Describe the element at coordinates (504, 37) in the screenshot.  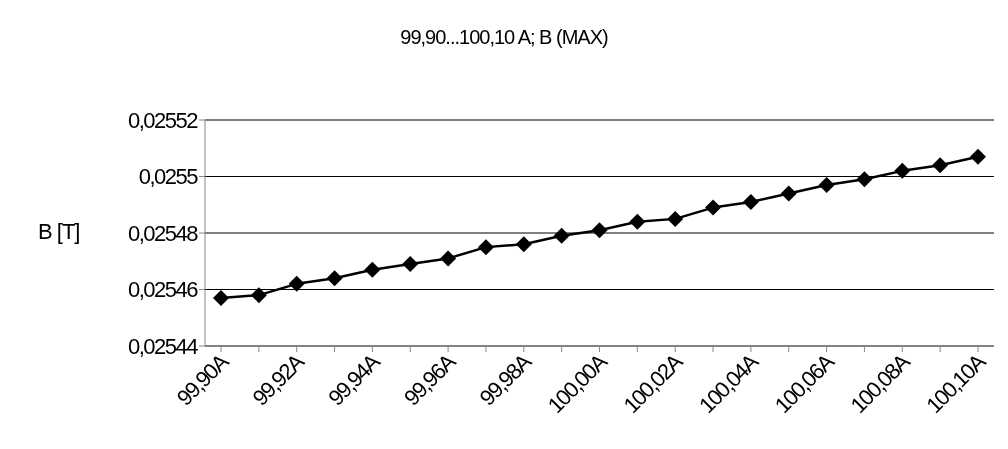
I see `chart-title: 99,90...100,10 A; B (MAX)` at that location.